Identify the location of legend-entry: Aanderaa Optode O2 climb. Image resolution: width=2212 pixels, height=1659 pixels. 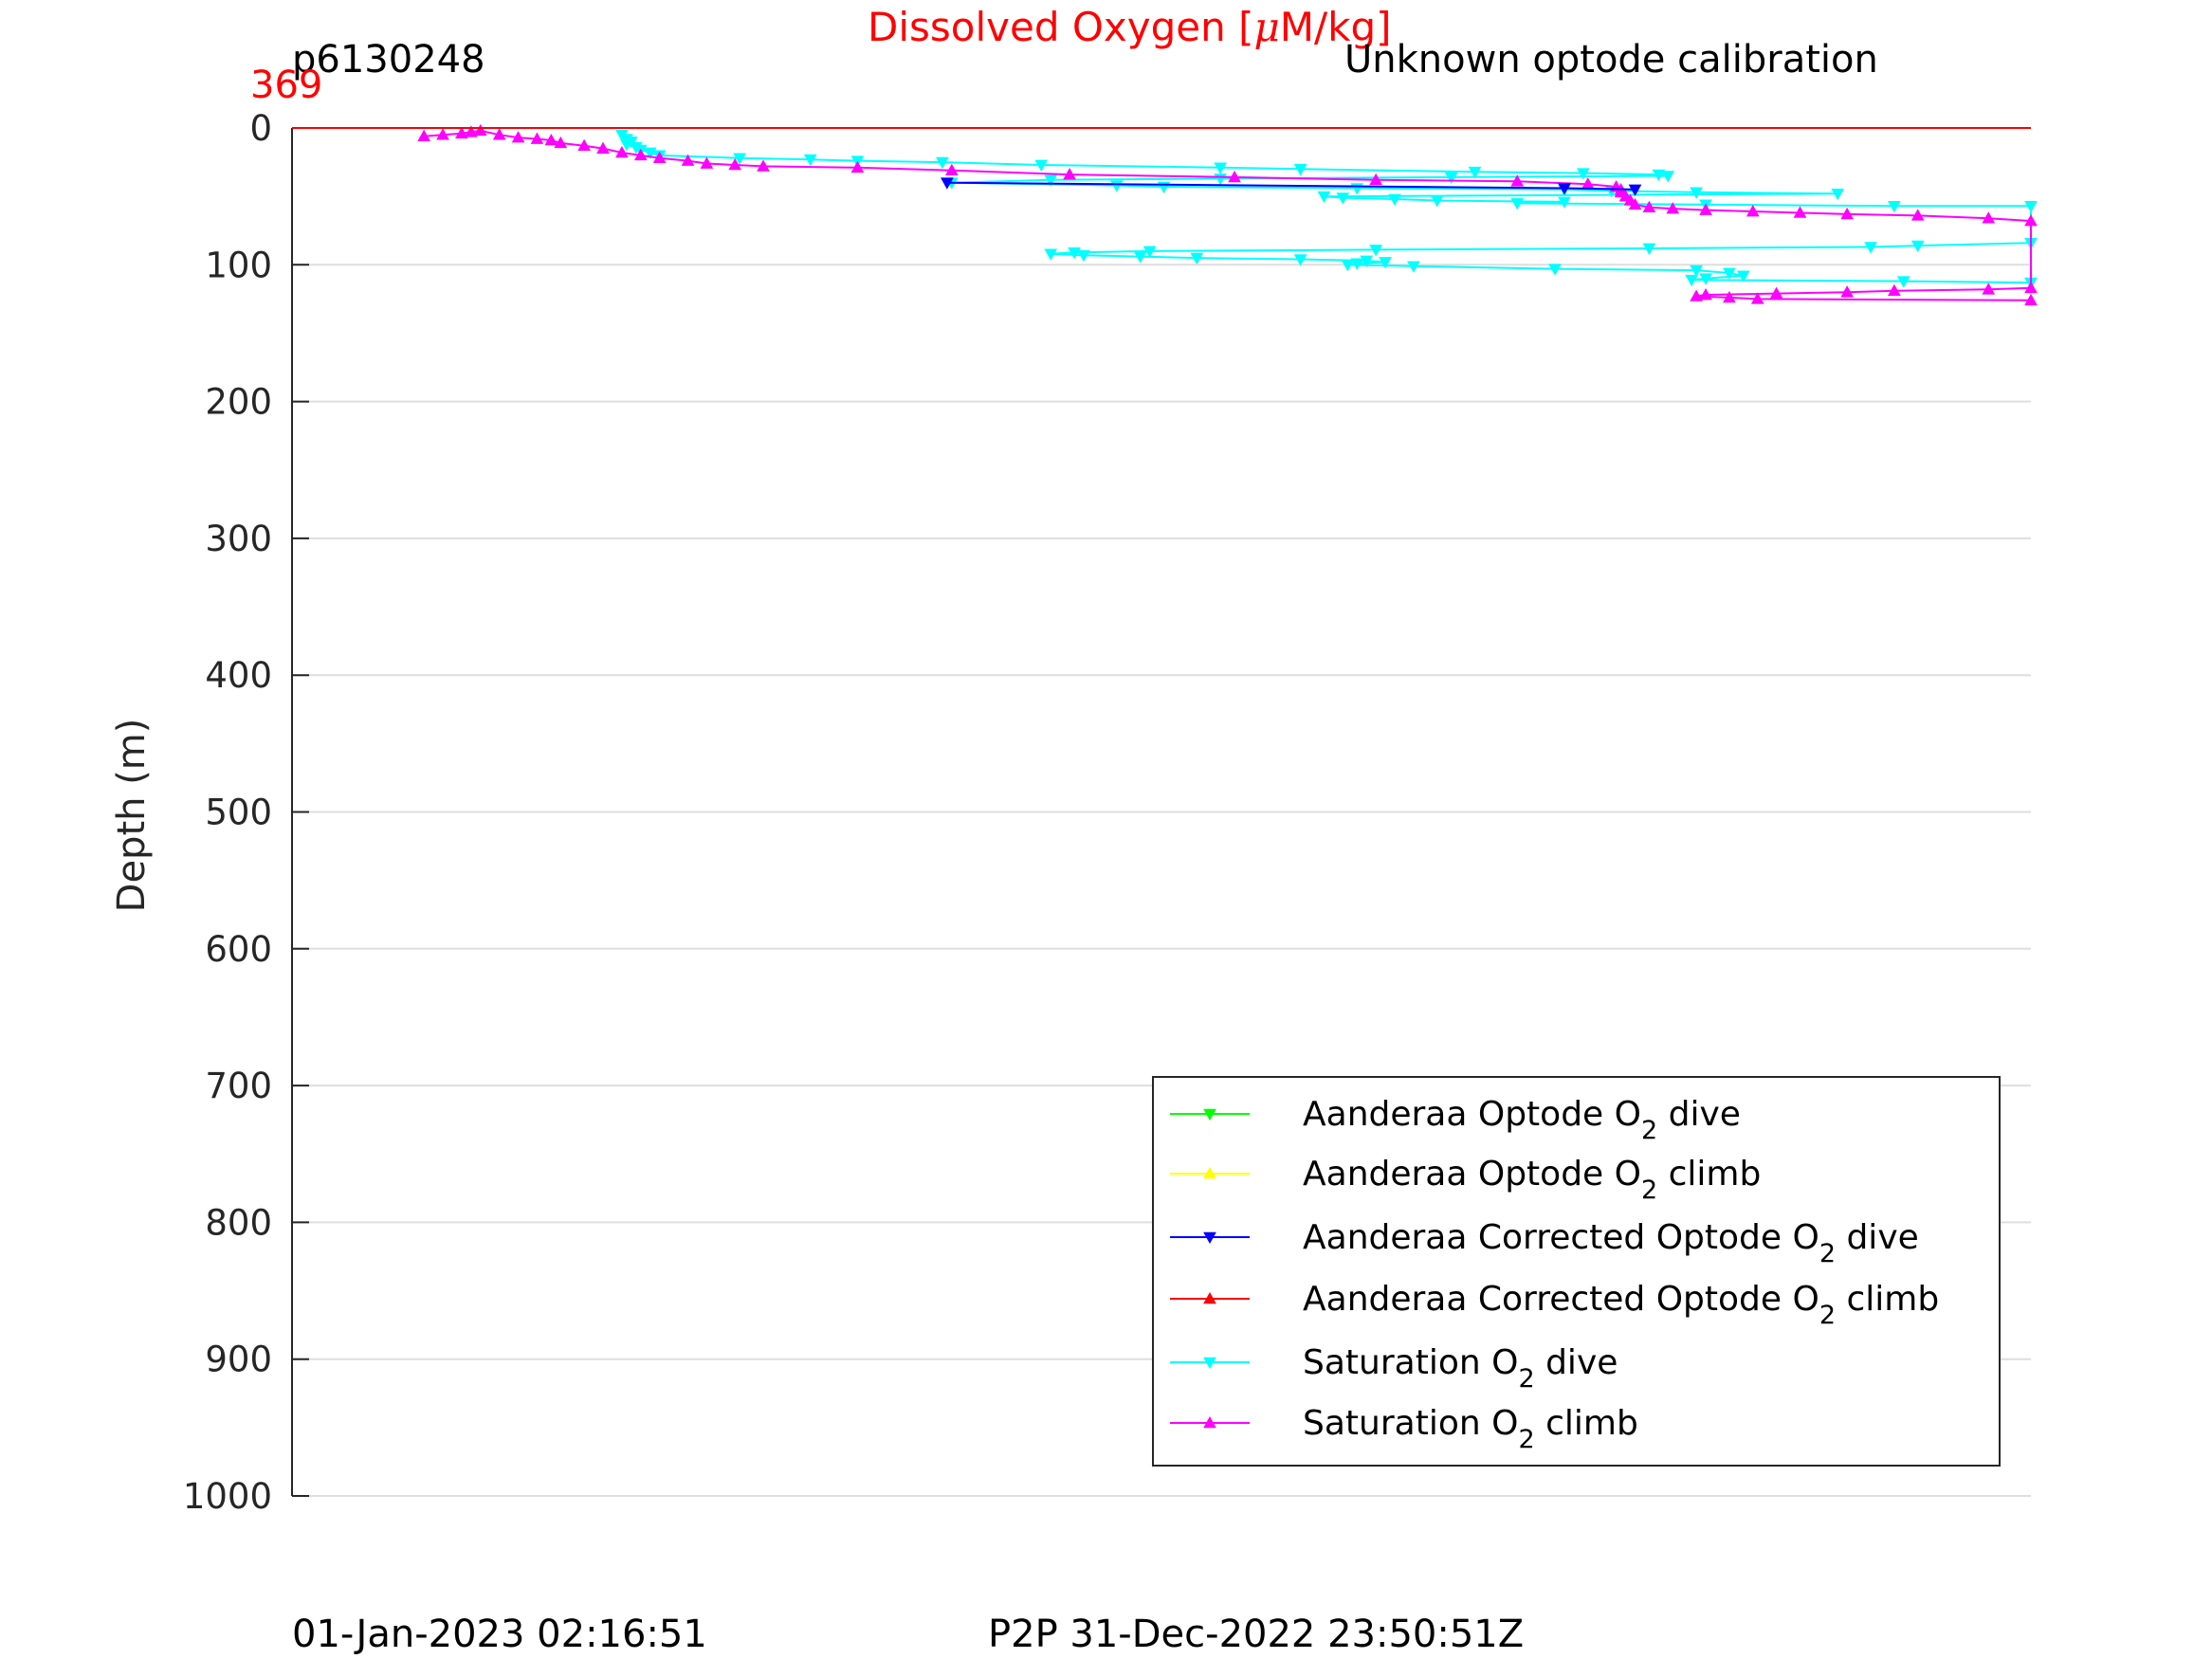
(1465, 1180).